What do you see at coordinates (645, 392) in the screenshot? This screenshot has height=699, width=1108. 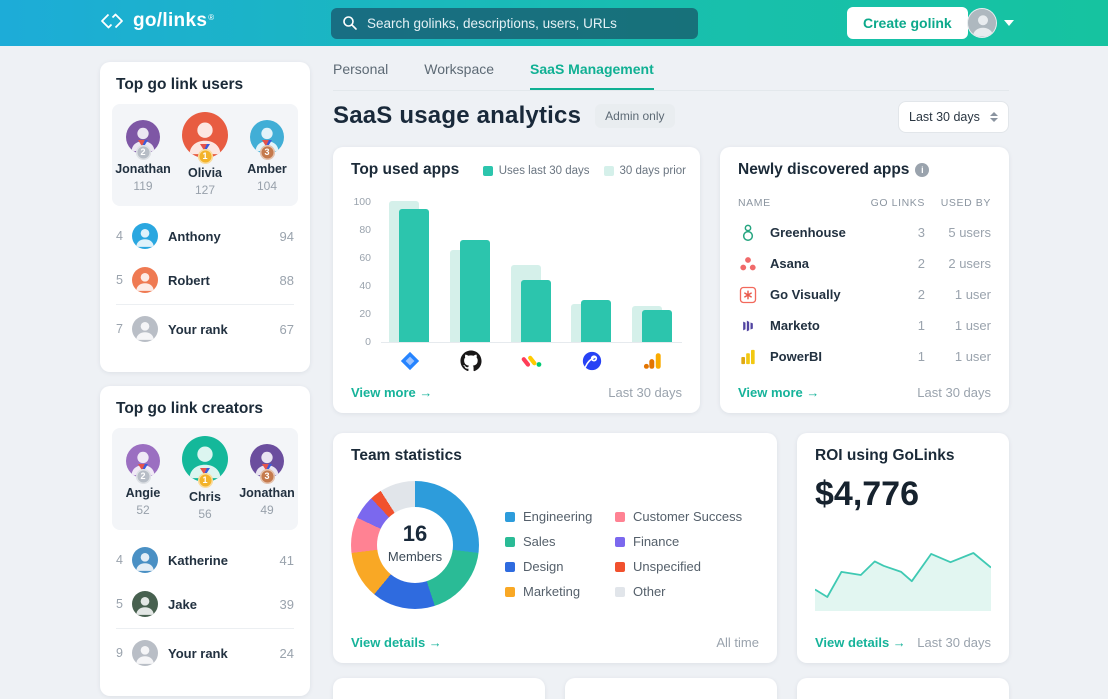 I see `top-used-apps-range-note: Last 30 days` at bounding box center [645, 392].